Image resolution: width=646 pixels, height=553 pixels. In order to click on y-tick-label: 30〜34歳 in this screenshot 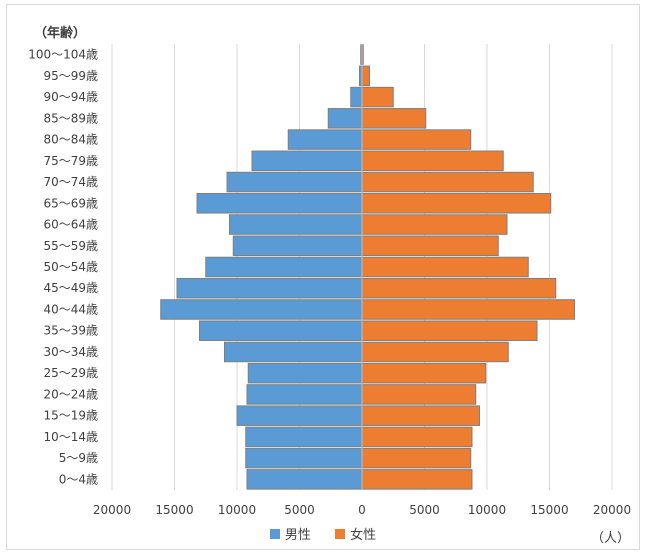, I will do `click(70, 352)`.